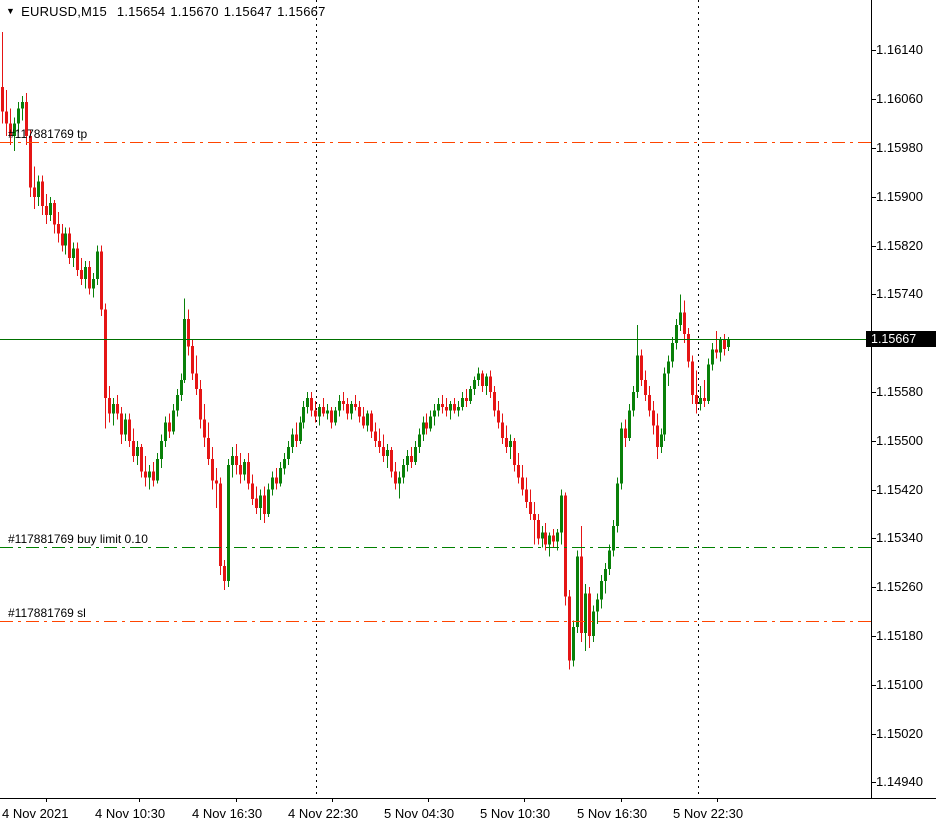  Describe the element at coordinates (64, 11) in the screenshot. I see `symbol-period-label: EURUSD,M15` at that location.